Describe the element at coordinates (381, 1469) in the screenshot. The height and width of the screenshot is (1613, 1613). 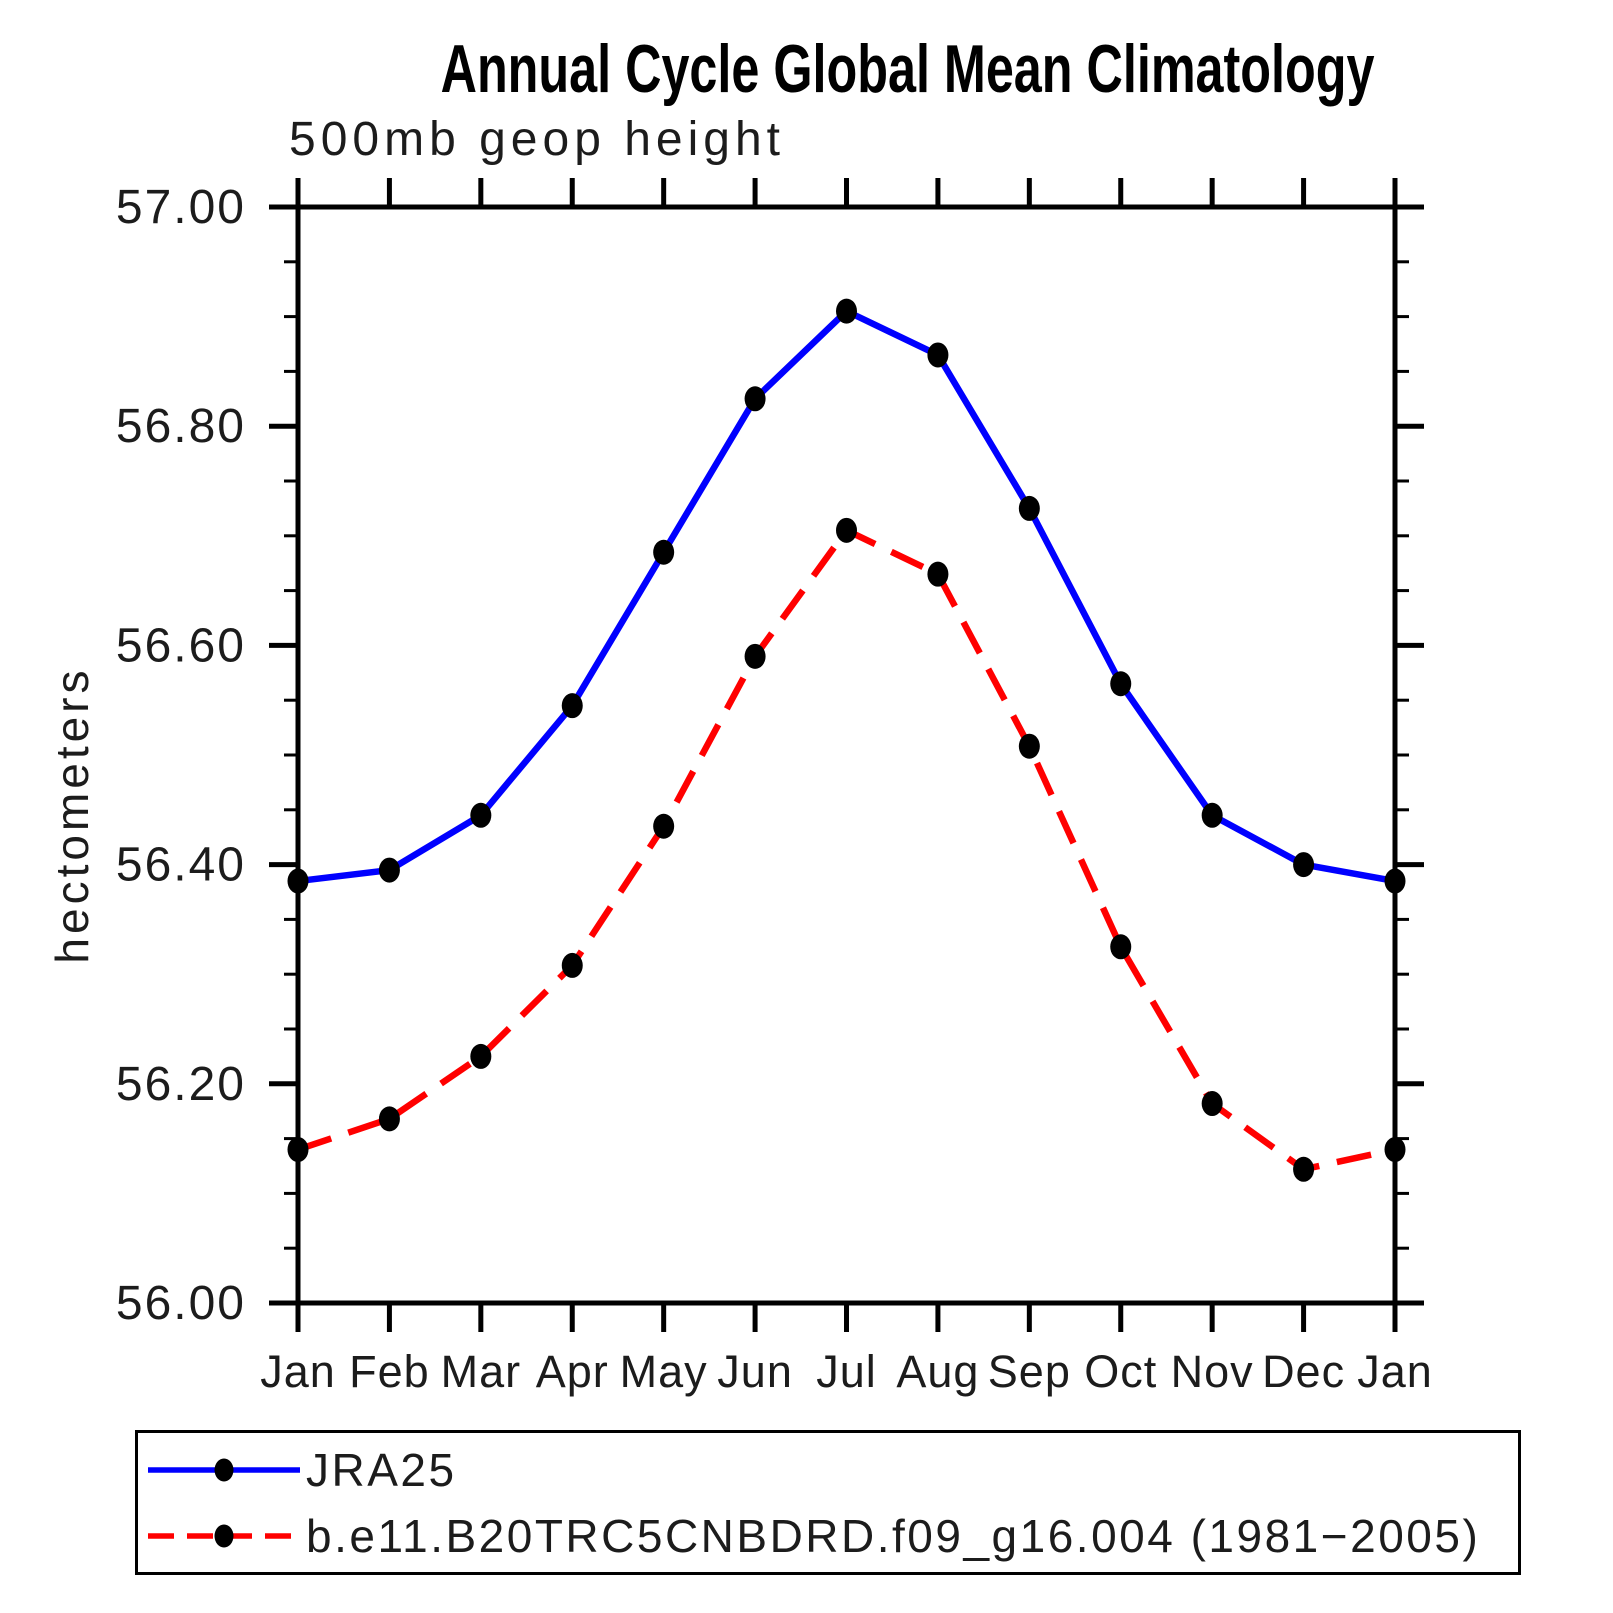
I see `legend-label-jra25: JRA25` at that location.